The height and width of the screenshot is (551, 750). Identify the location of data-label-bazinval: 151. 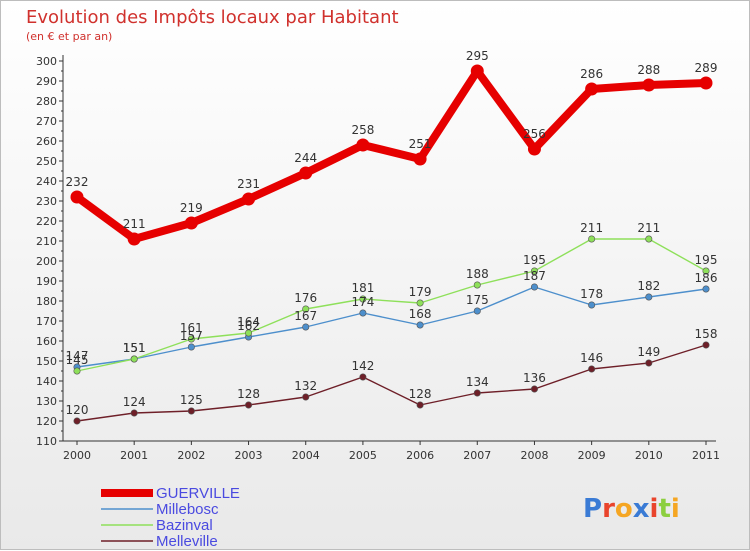
(134, 348).